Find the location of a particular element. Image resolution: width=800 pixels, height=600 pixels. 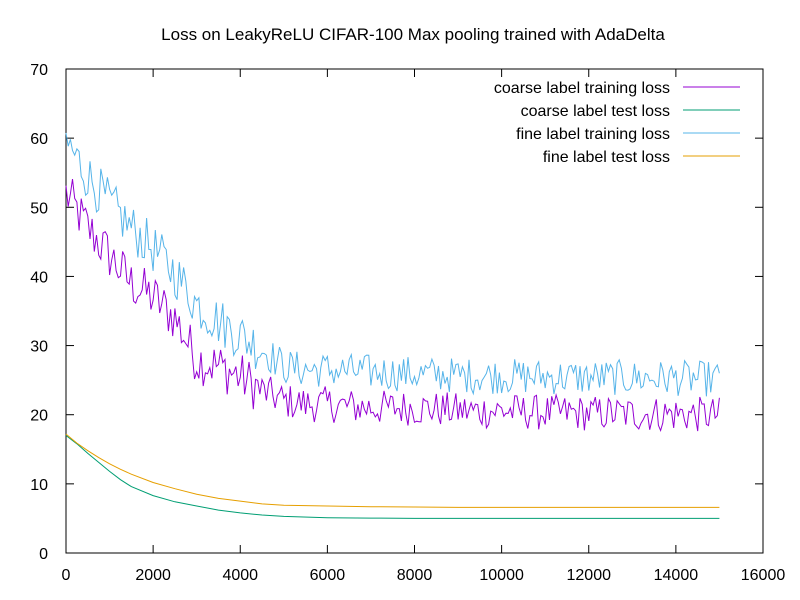

series-line-coarse-label-test-loss is located at coordinates (392, 477).